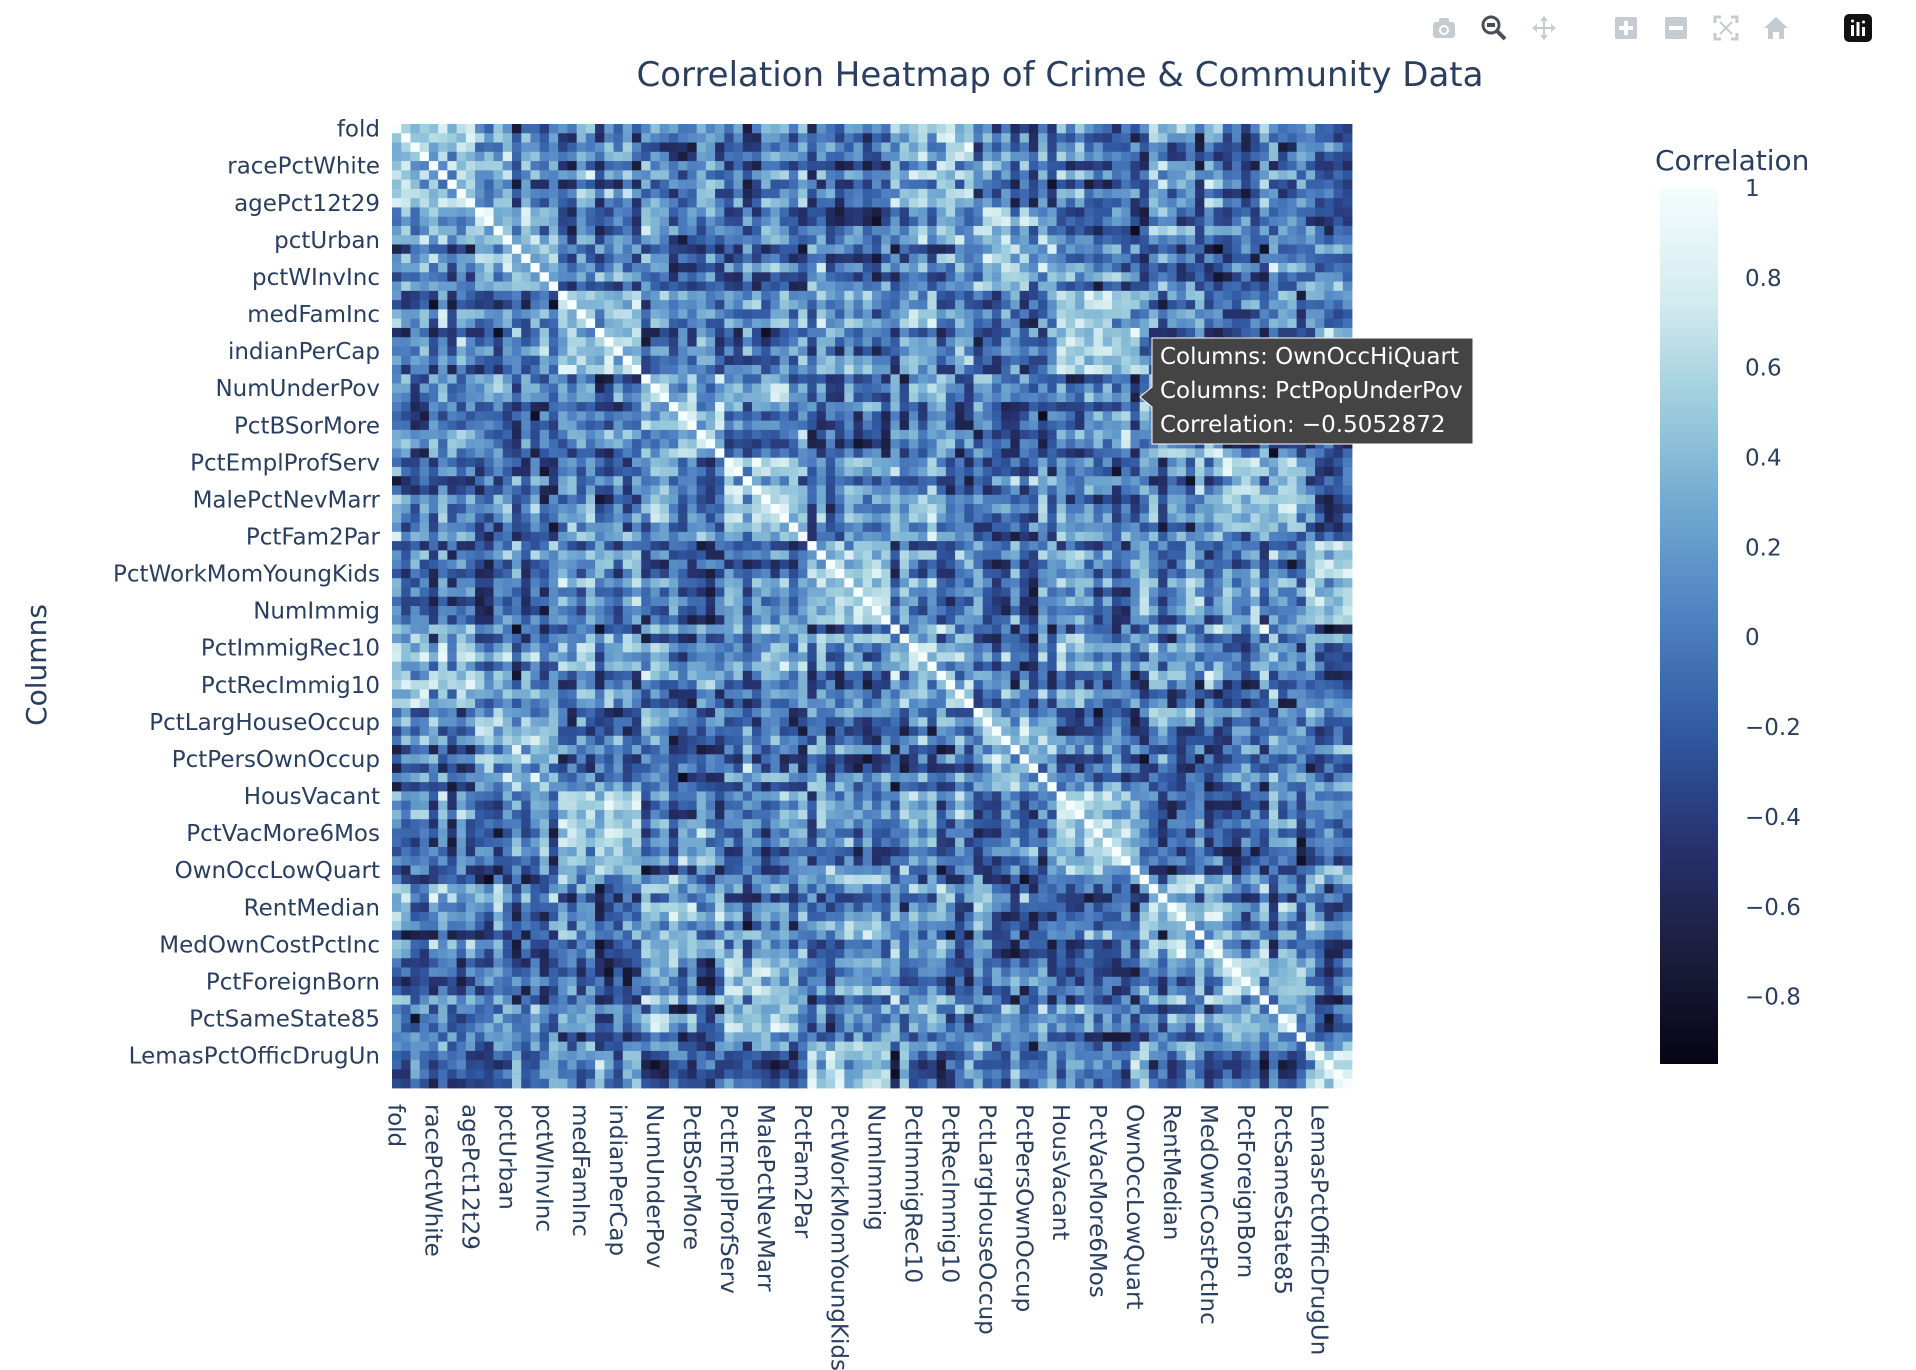  Describe the element at coordinates (1858, 28) in the screenshot. I see `plotly-logo-icon` at that location.